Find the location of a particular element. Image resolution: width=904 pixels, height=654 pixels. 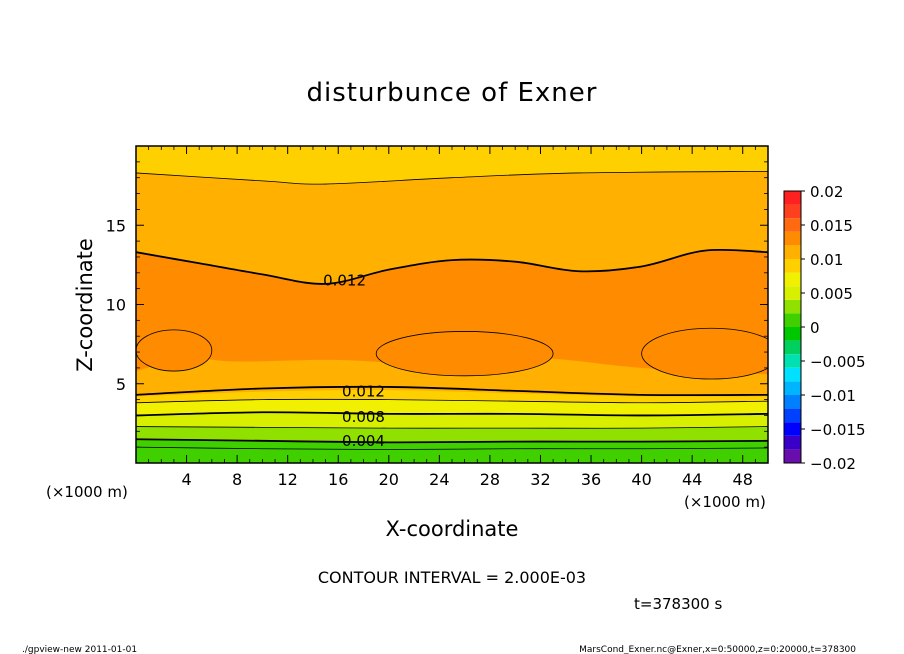

x-tick-label: 48 is located at coordinates (743, 479).